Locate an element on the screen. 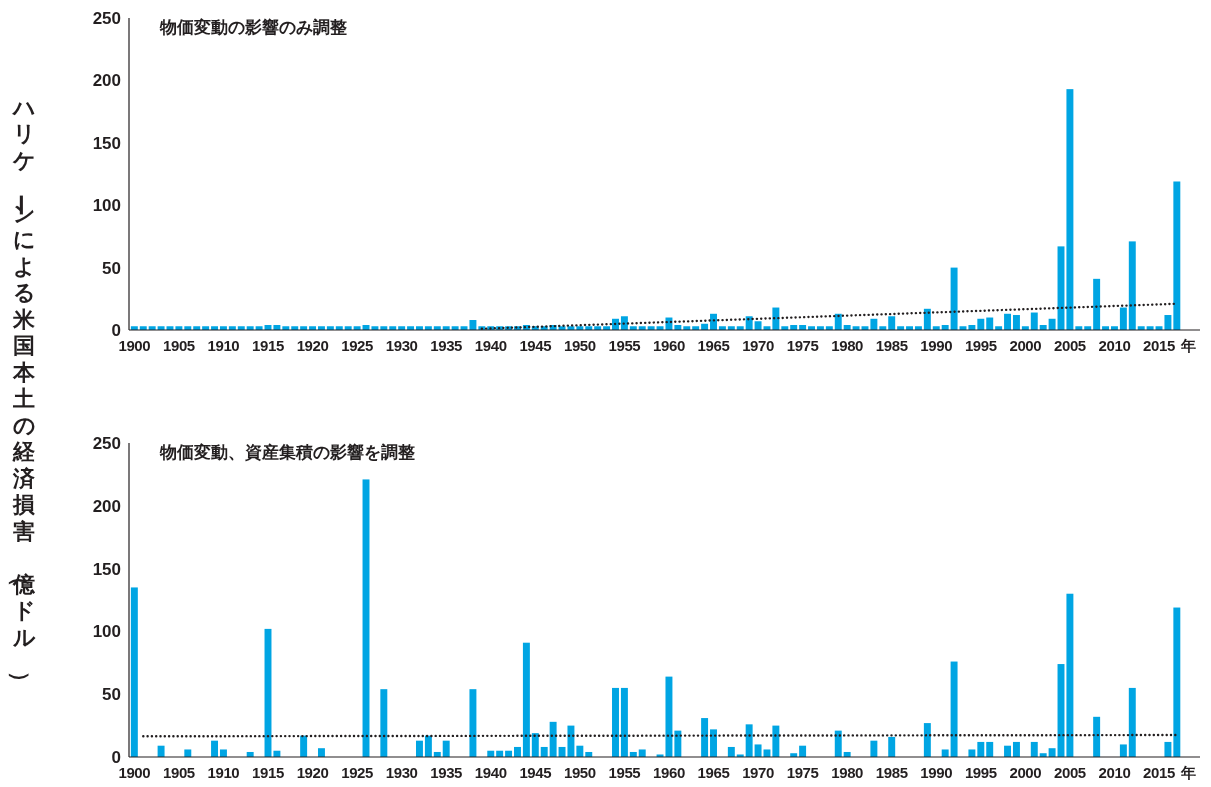 The image size is (1211, 787). x-tick-label: 1905 is located at coordinates (179, 772).